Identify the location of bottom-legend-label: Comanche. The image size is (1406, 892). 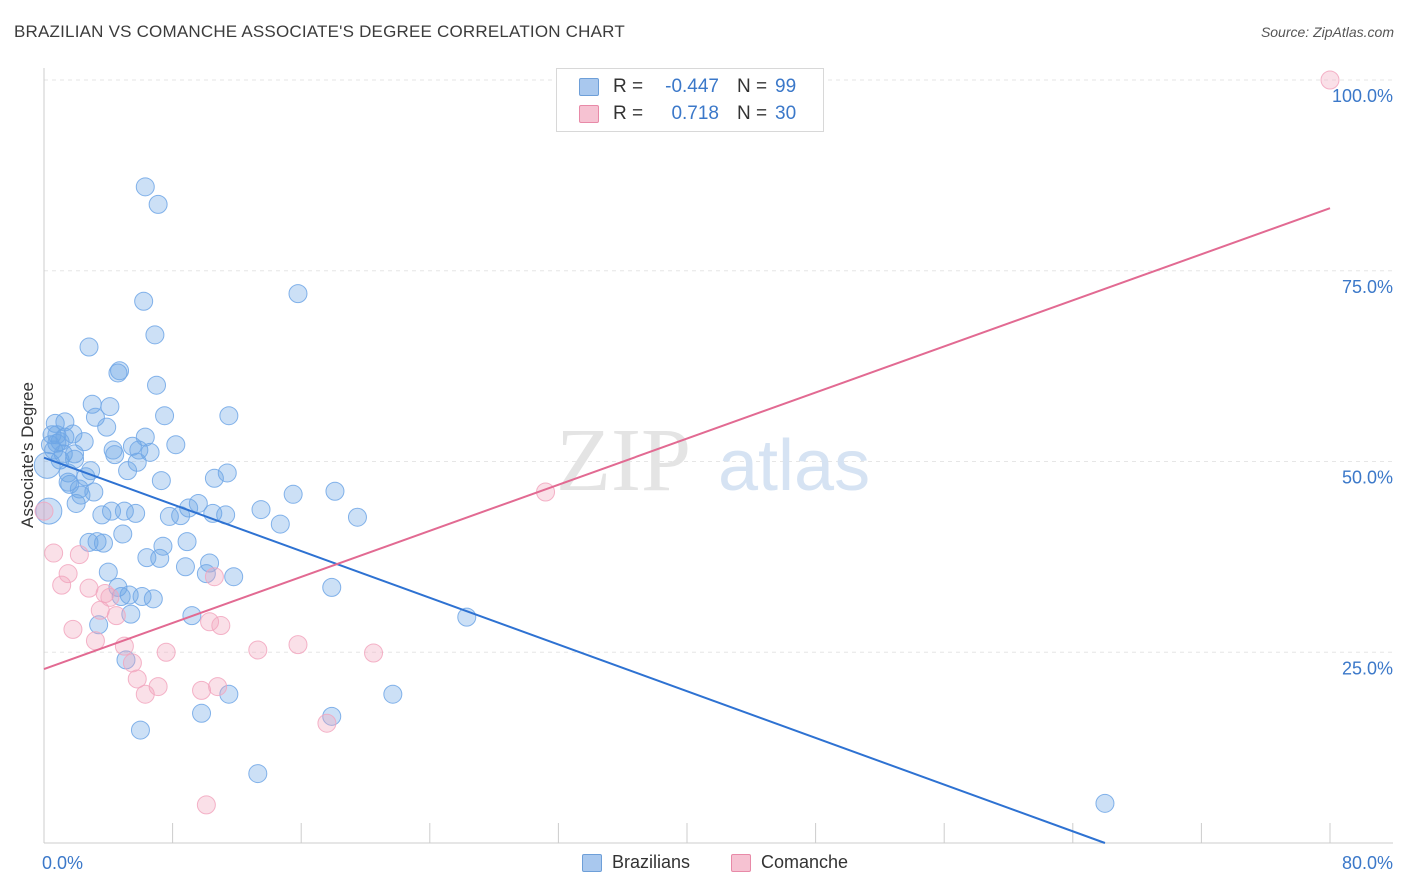
(805, 862).